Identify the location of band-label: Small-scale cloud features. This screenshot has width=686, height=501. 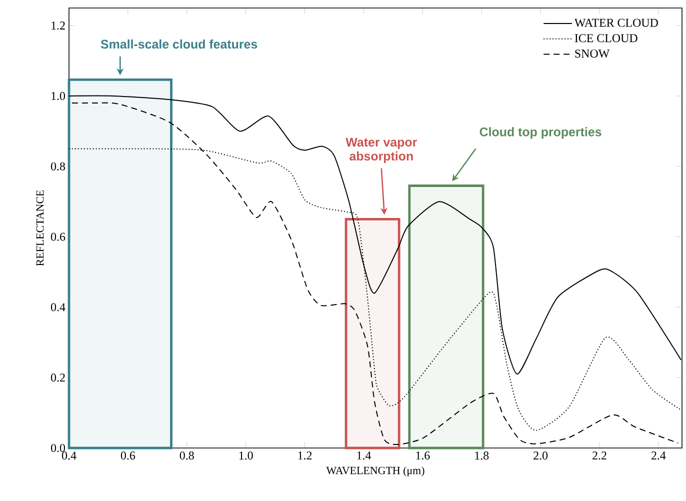
(179, 44).